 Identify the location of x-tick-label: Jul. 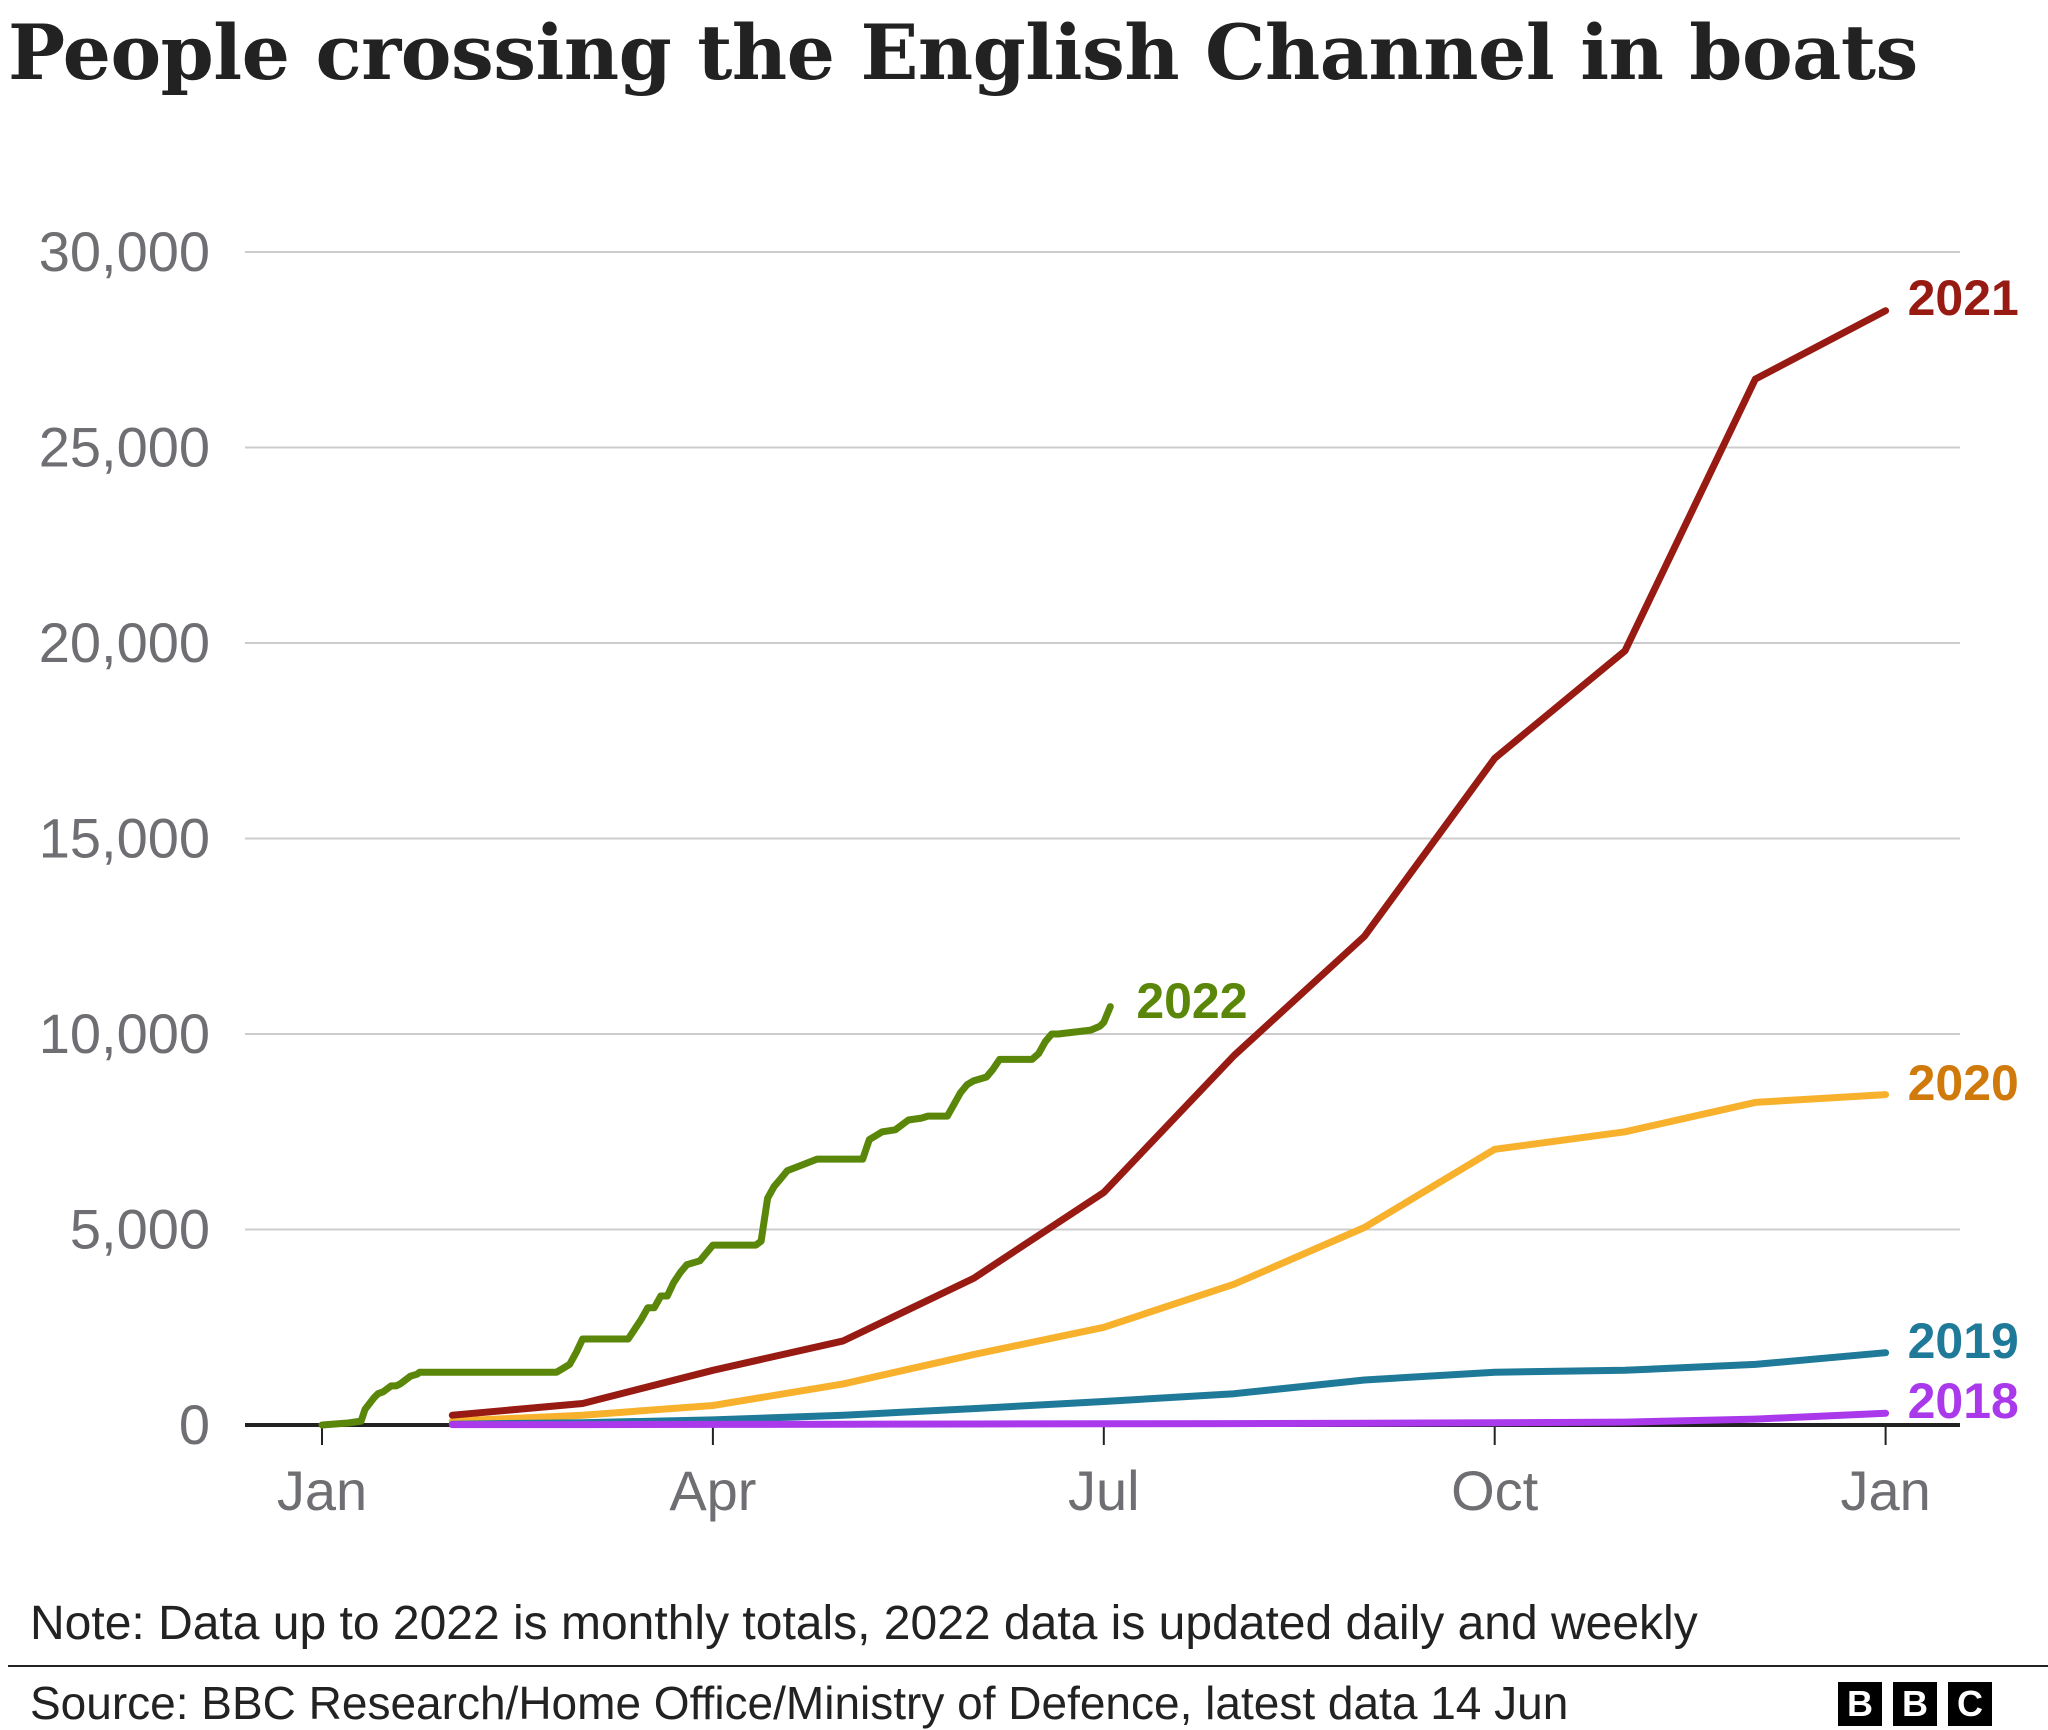
(1104, 1490).